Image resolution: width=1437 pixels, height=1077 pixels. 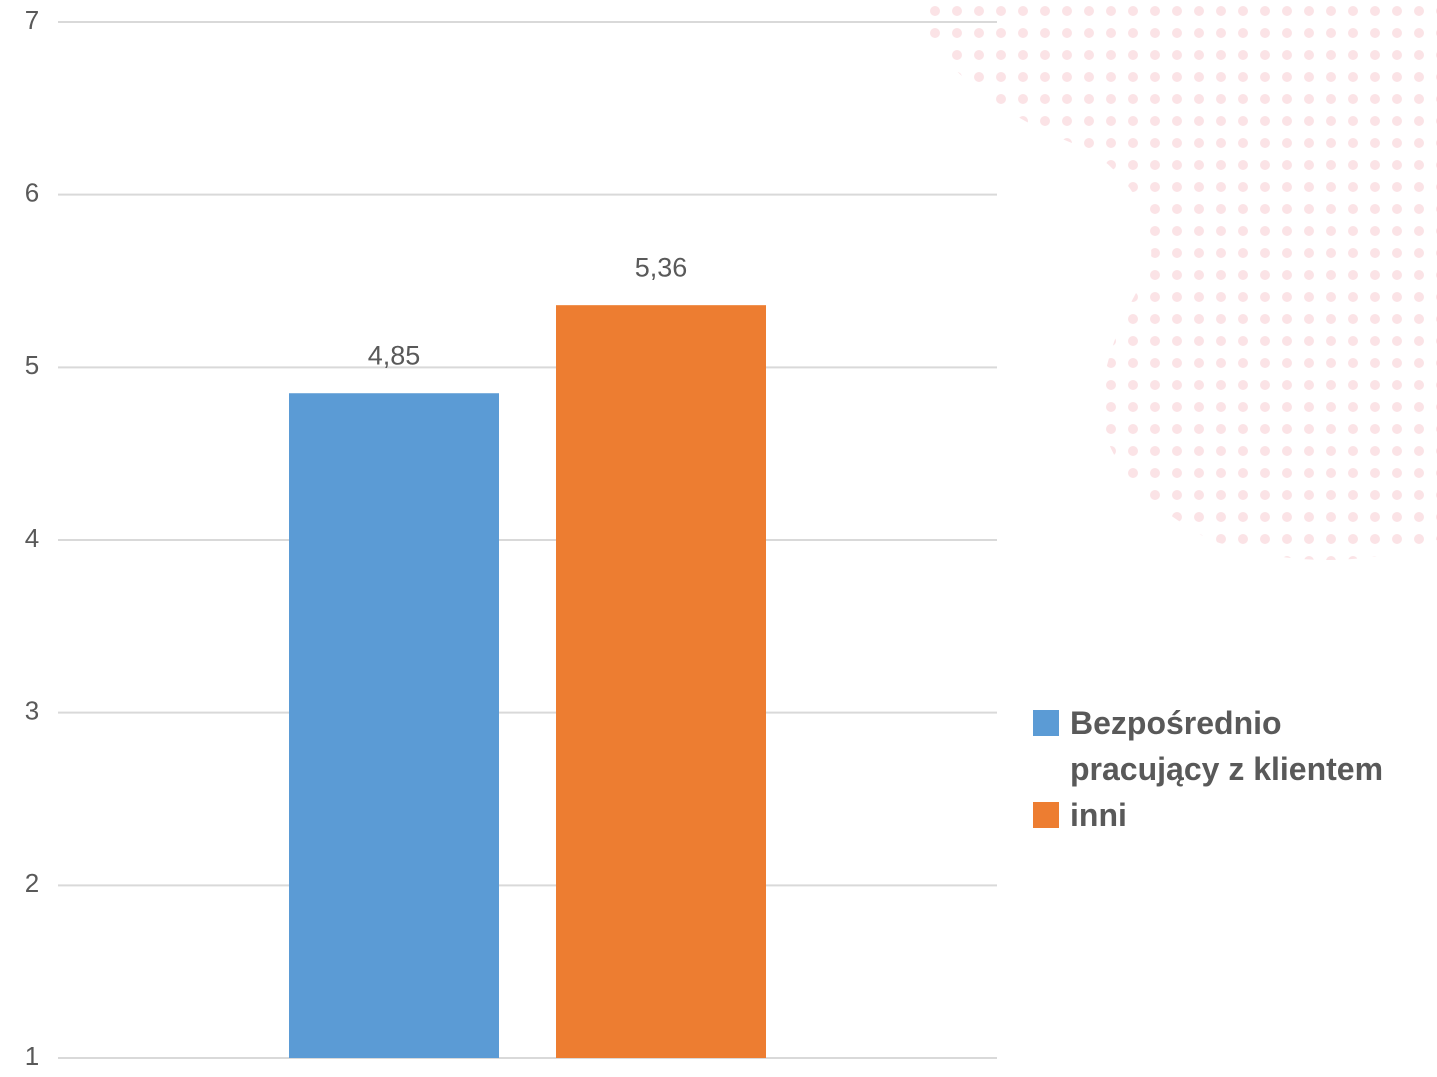 What do you see at coordinates (32, 538) in the screenshot?
I see `y-tick-label: 4` at bounding box center [32, 538].